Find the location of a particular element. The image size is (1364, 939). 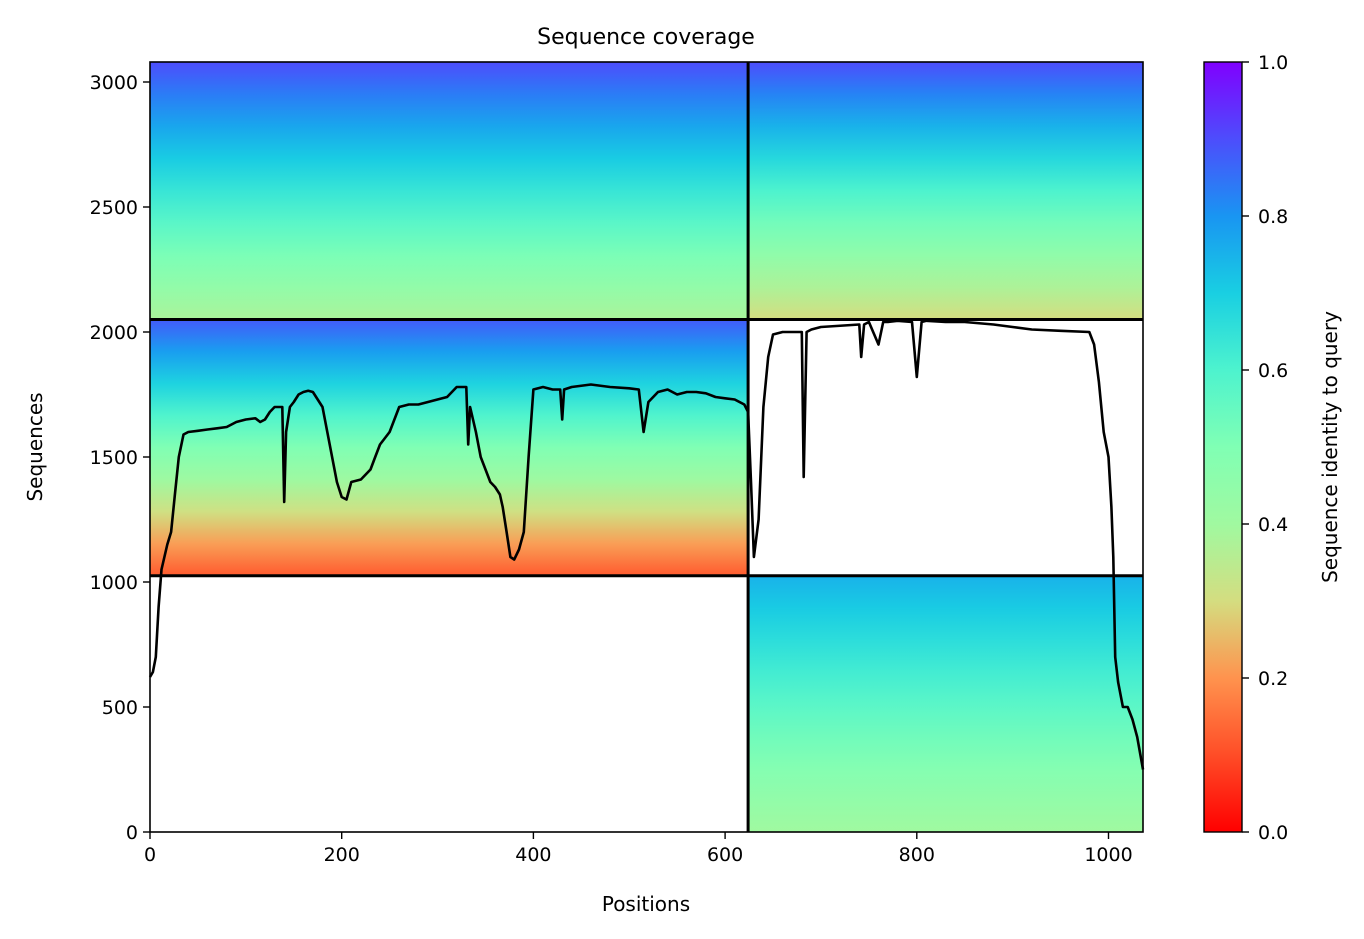

colorbar-label: Sequence identity to query is located at coordinates (1330, 447).